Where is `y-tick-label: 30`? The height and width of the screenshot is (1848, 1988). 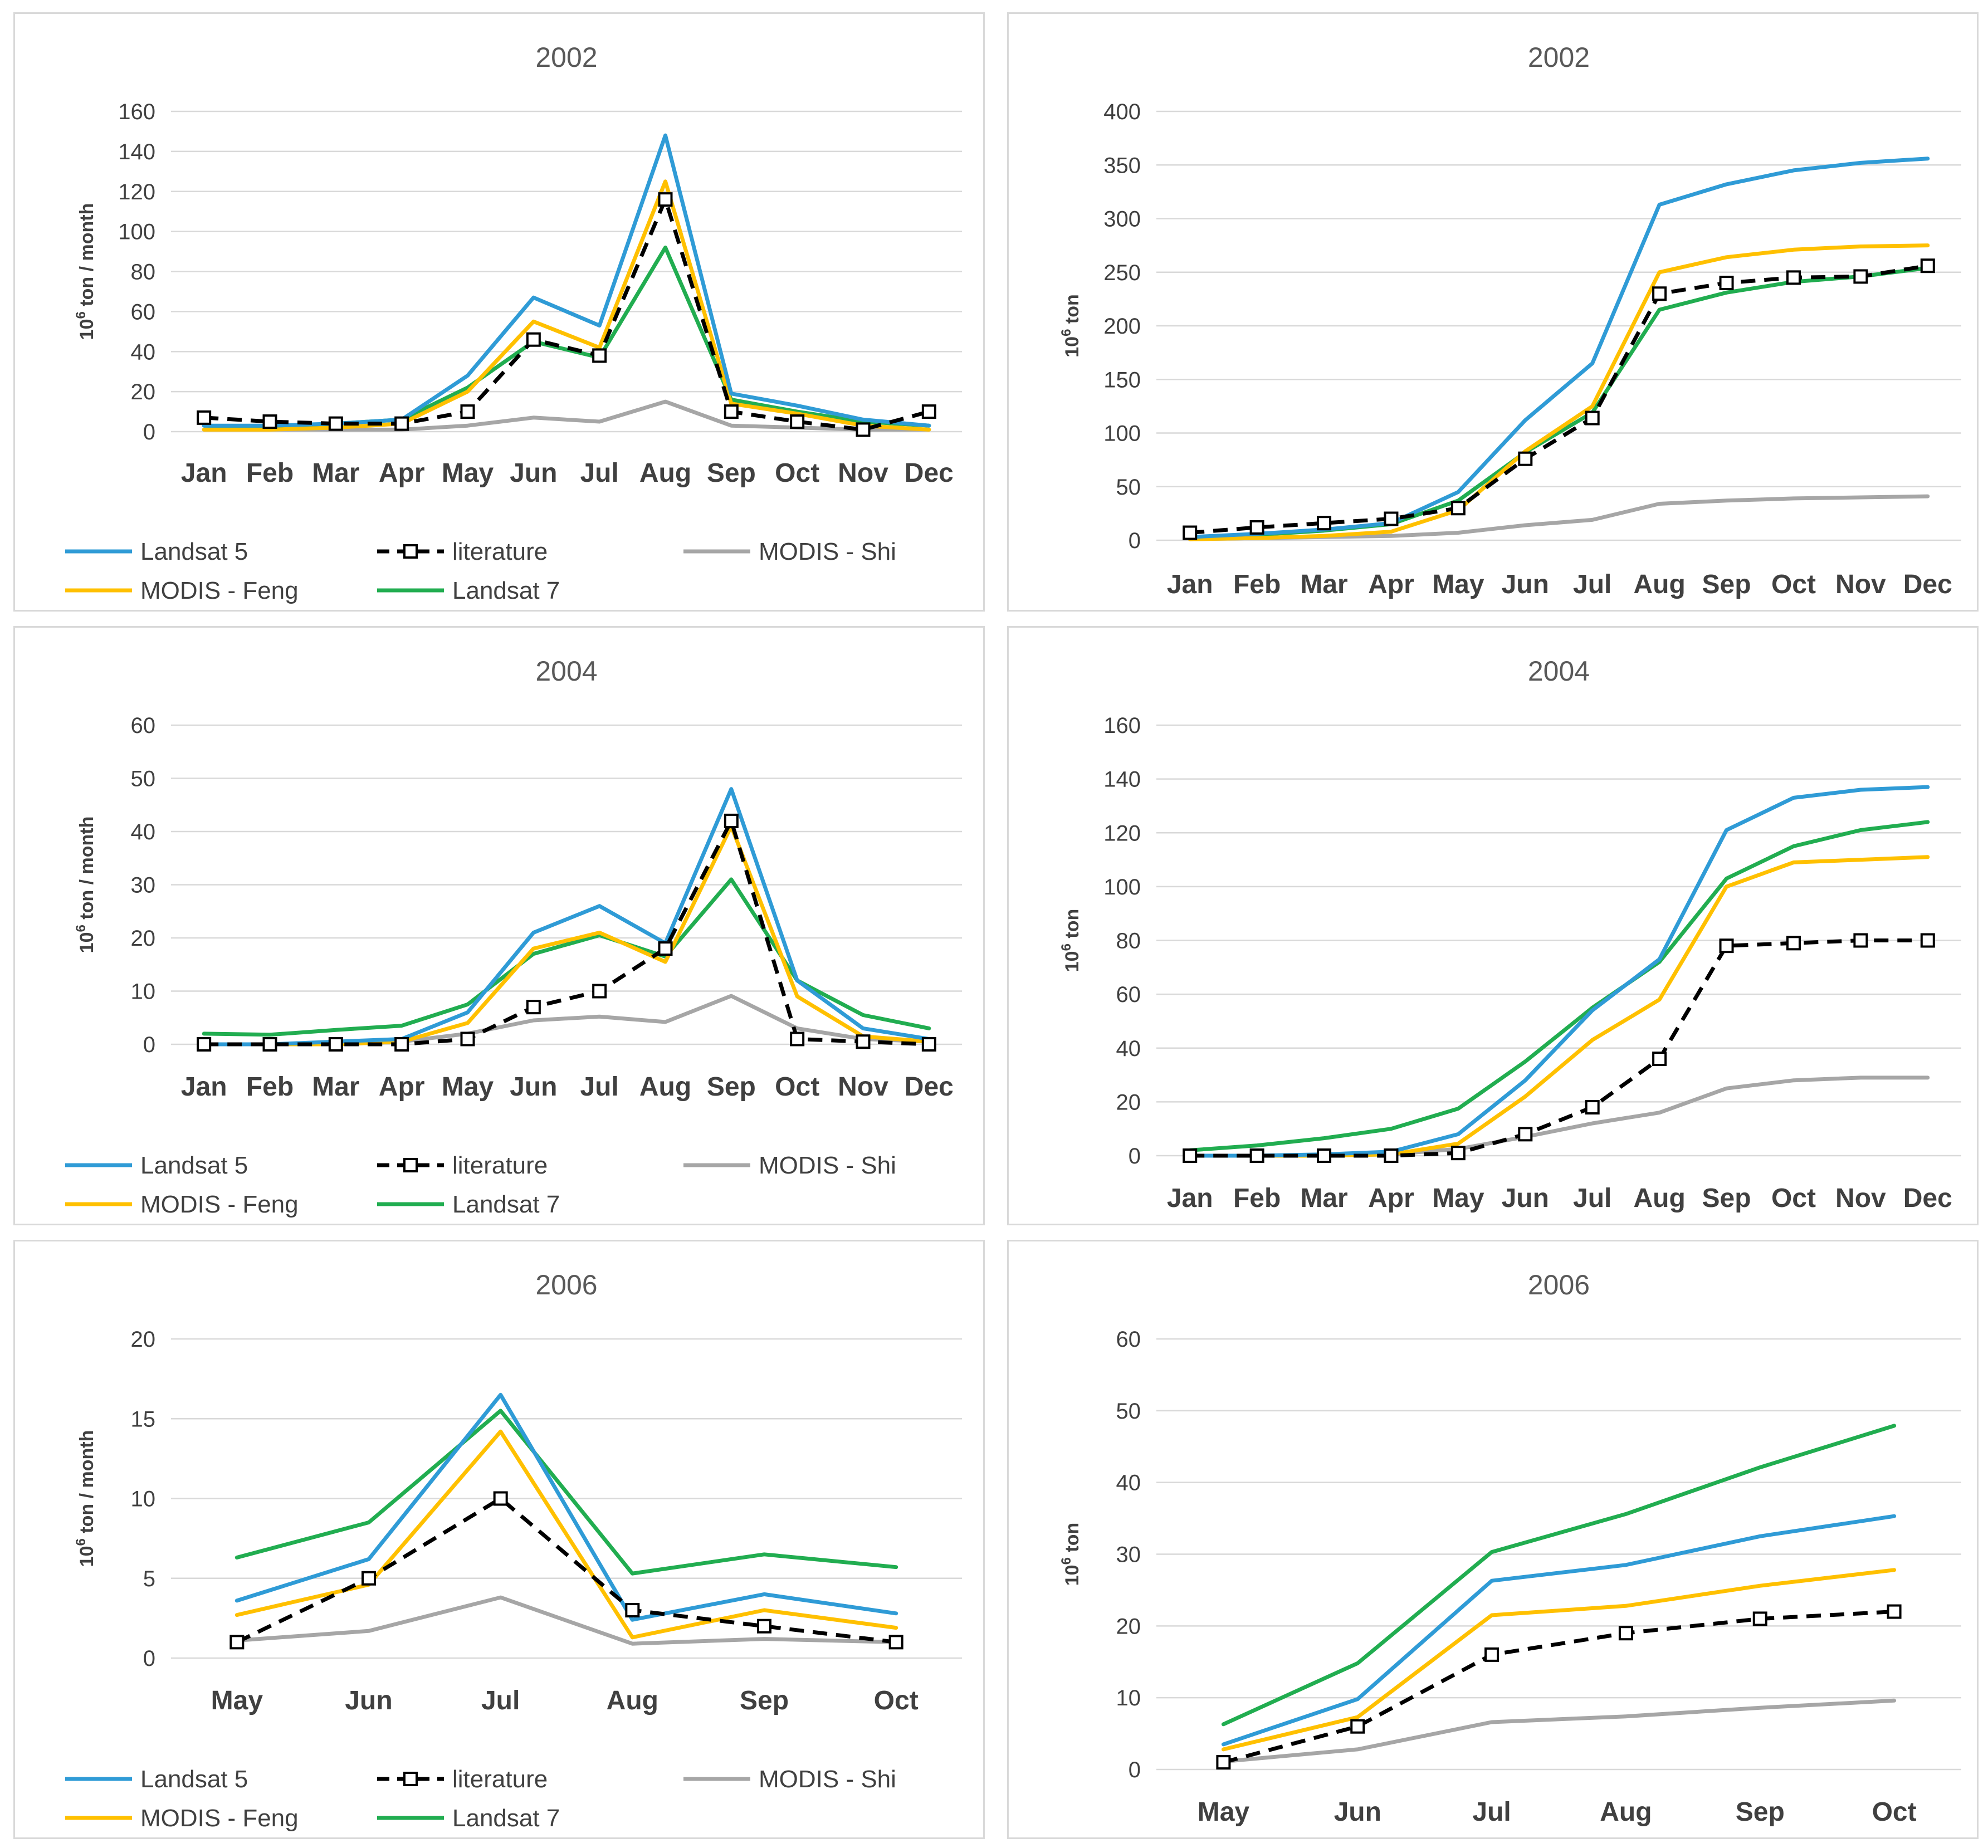
y-tick-label: 30 is located at coordinates (143, 885).